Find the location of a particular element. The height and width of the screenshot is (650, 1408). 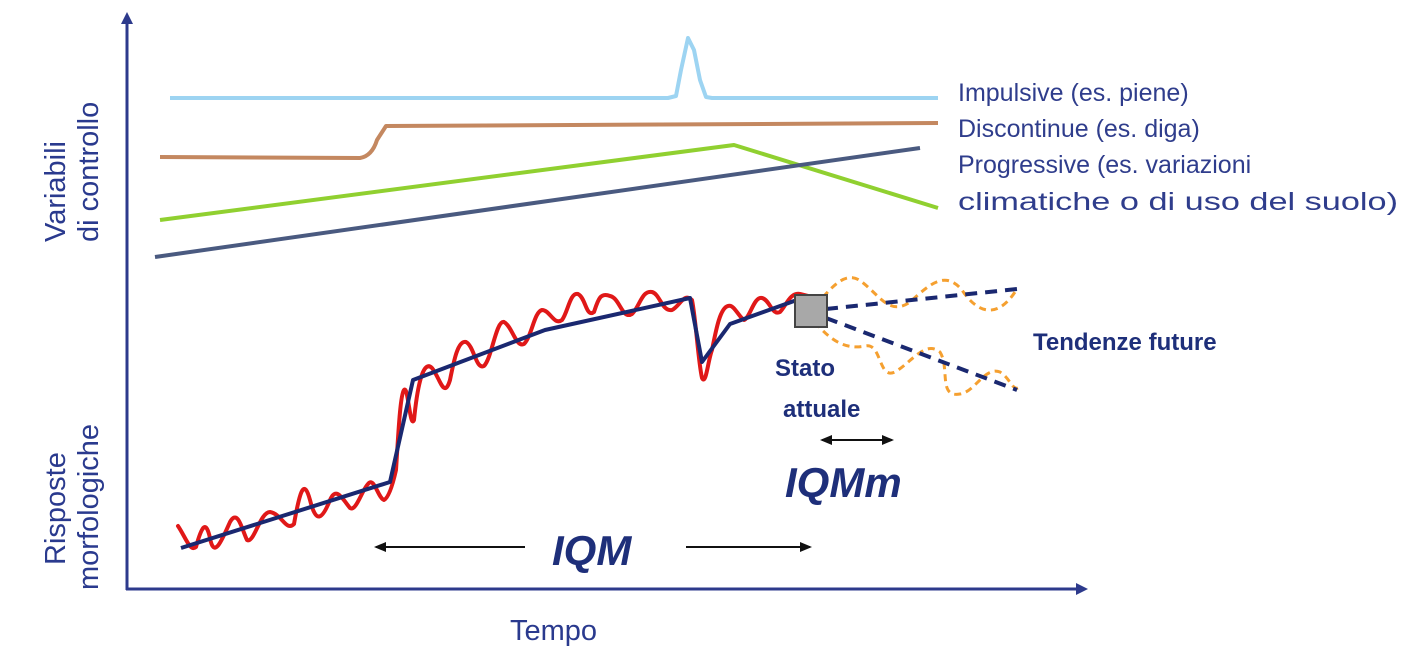

legend-progressive-1: Progressive (es. variazioni is located at coordinates (1104, 165).